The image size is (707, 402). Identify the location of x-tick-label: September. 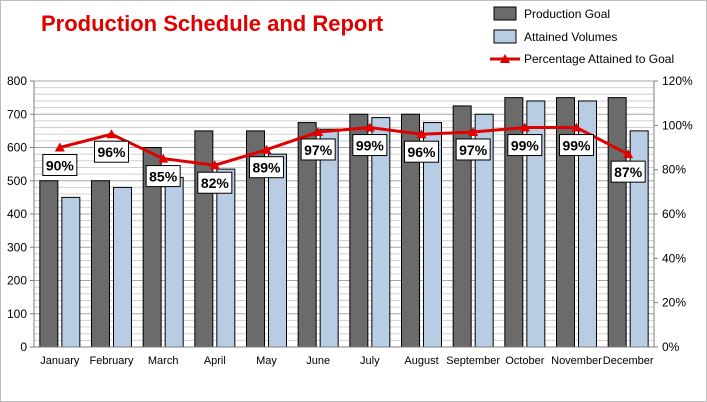
(473, 361).